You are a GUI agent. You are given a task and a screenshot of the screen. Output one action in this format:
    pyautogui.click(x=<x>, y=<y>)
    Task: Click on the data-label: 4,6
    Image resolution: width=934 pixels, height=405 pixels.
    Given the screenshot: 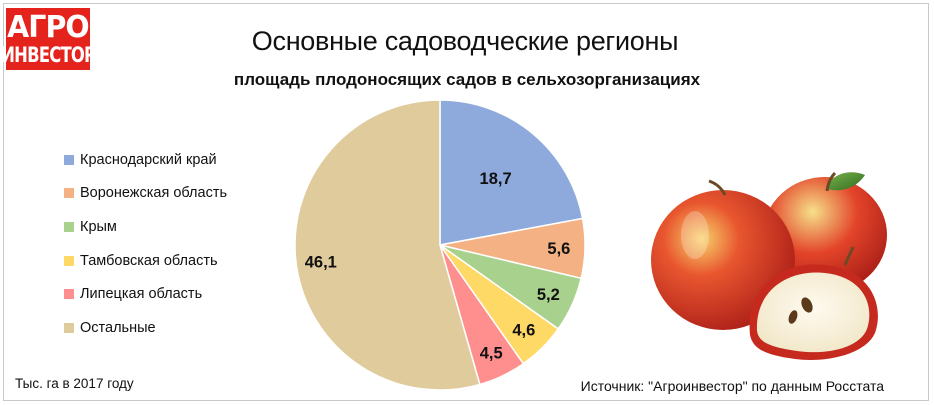 What is the action you would take?
    pyautogui.click(x=523, y=330)
    